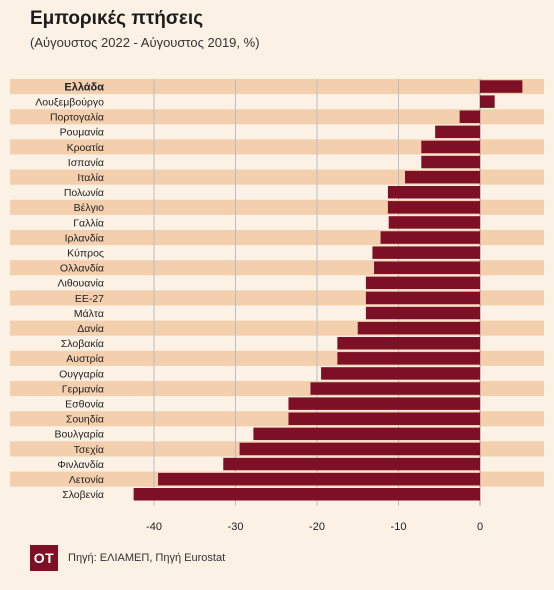 Image resolution: width=554 pixels, height=590 pixels. Describe the element at coordinates (44, 558) in the screenshot. I see `publisher-logo: OT` at that location.